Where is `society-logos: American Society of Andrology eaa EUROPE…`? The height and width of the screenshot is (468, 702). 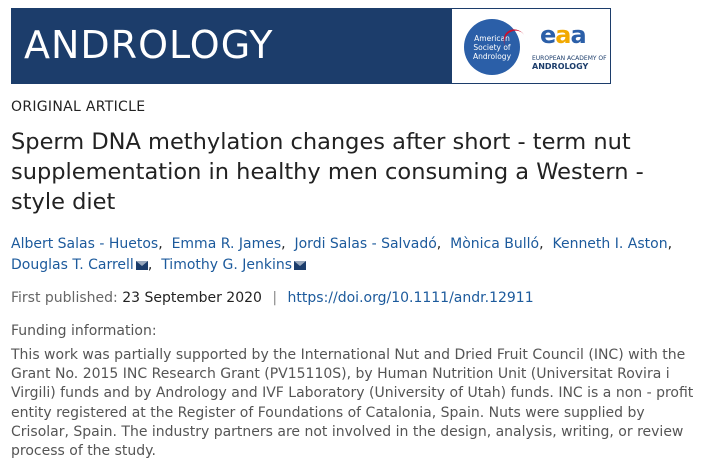 society-logos: American Society of Andrology eaa EUROPE… is located at coordinates (531, 46).